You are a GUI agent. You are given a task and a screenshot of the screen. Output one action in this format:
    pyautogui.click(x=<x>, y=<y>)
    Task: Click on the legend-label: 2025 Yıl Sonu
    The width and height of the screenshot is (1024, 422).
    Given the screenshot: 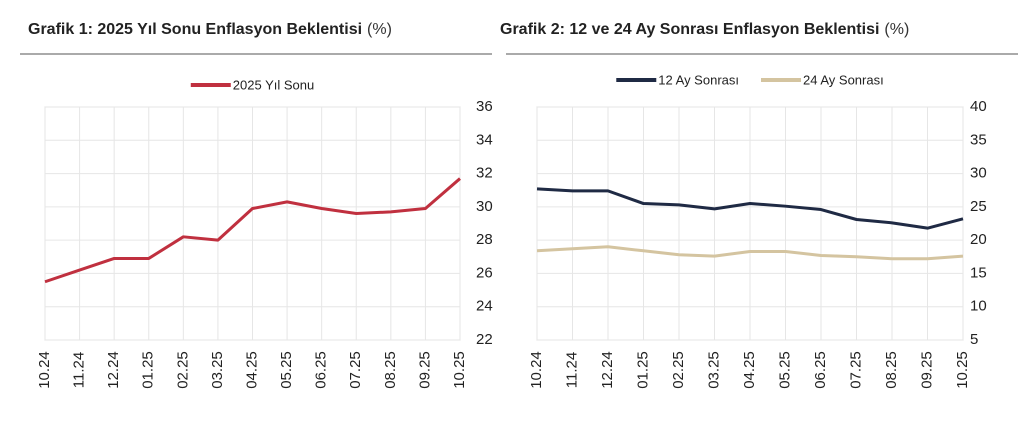 What is the action you would take?
    pyautogui.click(x=273, y=84)
    